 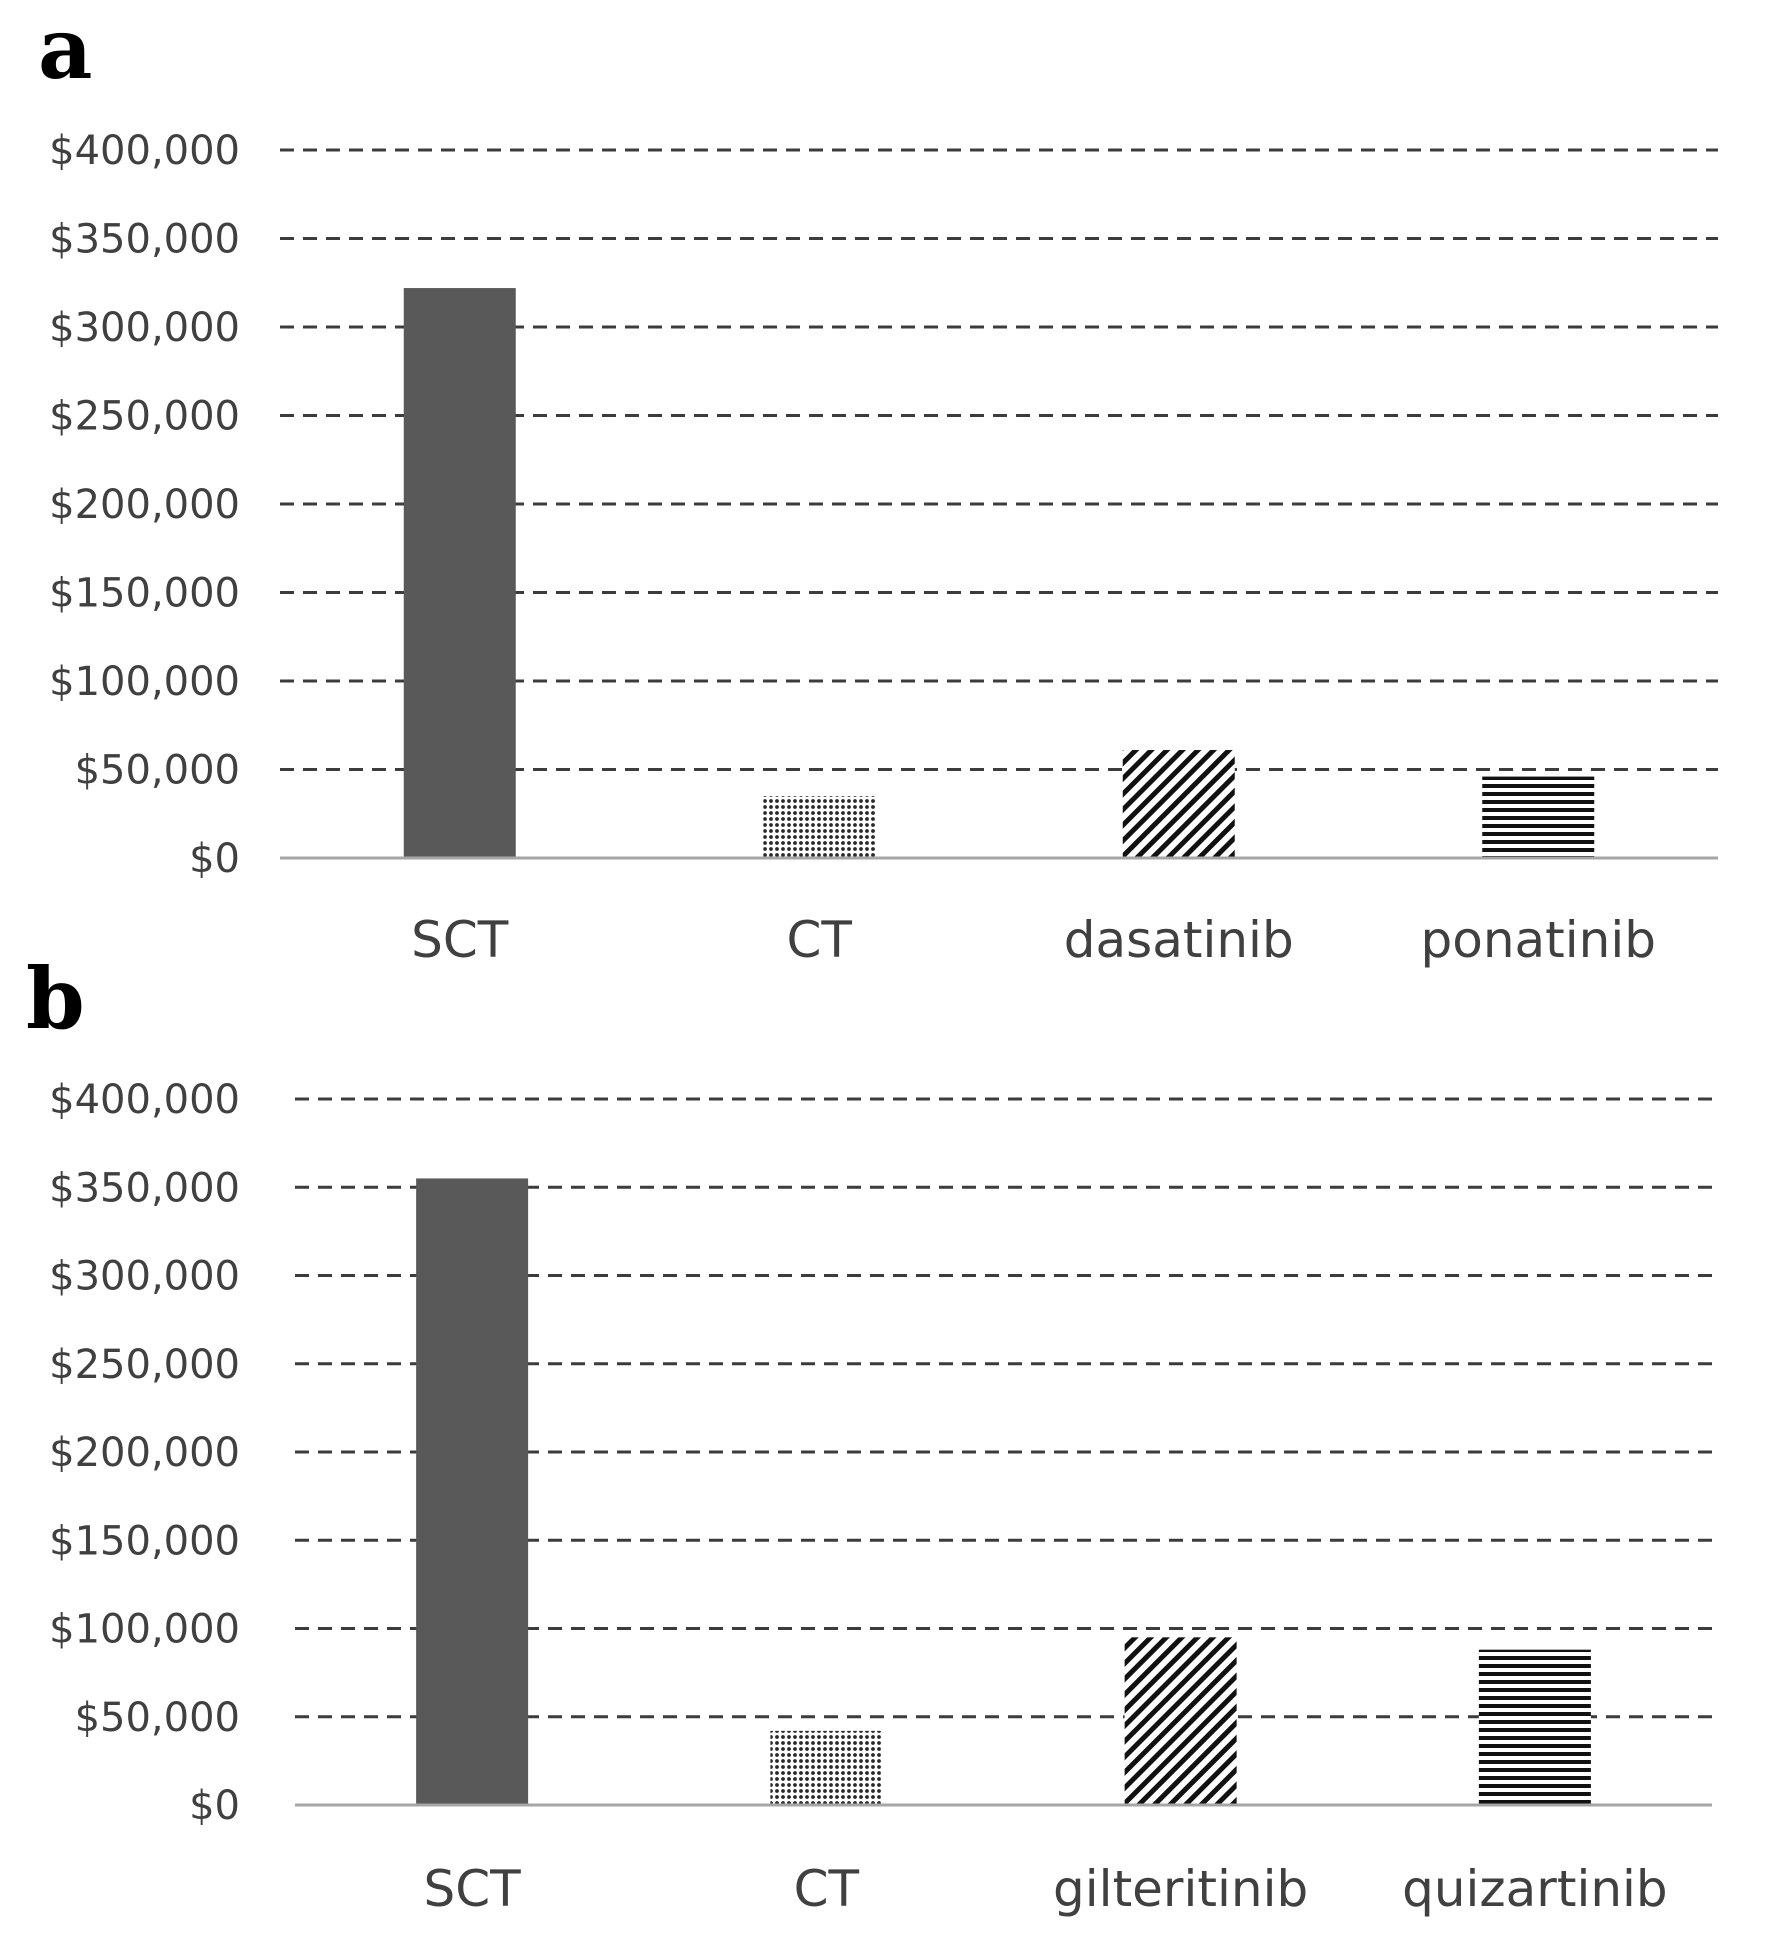 What do you see at coordinates (157, 771) in the screenshot?
I see `panel-a-ytick-label: $50,000` at bounding box center [157, 771].